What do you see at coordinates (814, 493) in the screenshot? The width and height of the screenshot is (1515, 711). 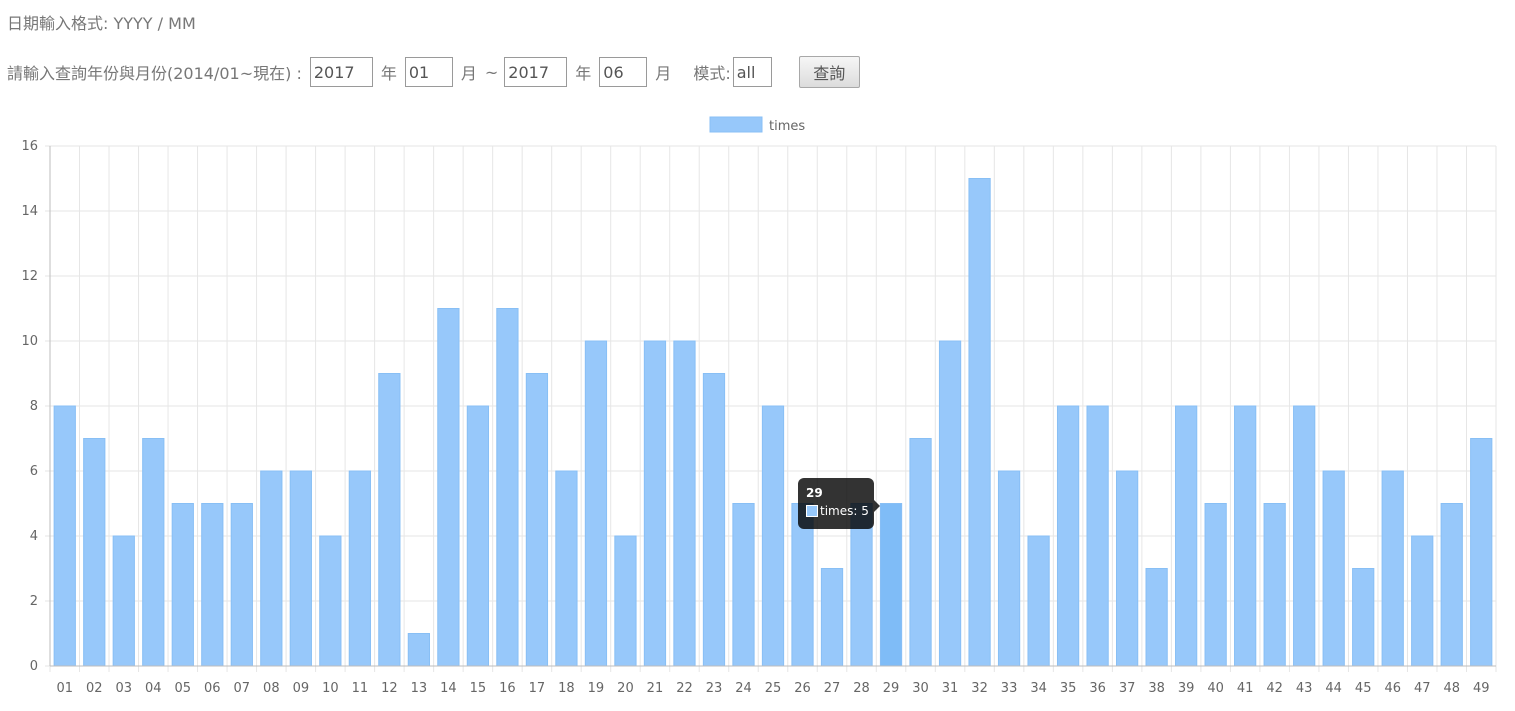 I see `tooltip-title: 29` at bounding box center [814, 493].